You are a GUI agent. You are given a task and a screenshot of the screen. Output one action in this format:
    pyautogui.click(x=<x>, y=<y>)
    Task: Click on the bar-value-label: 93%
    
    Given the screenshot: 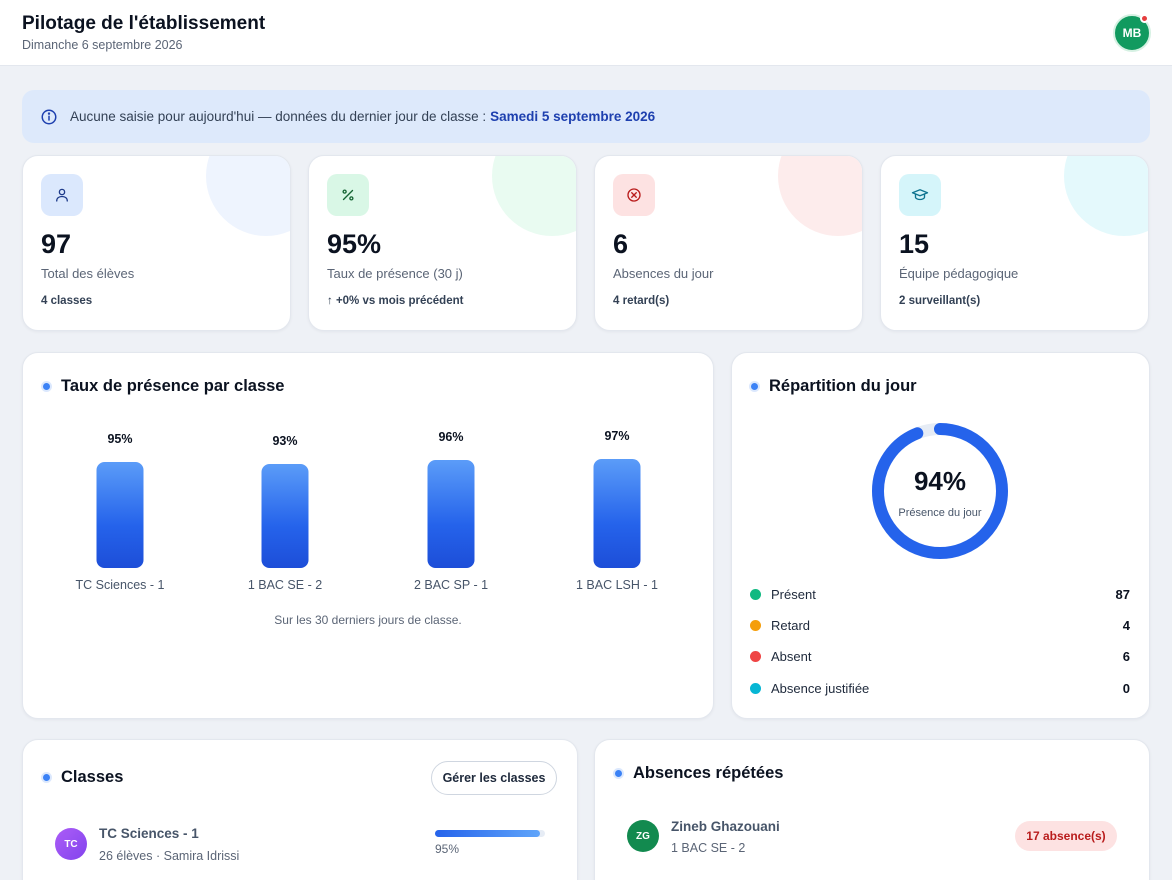 What is the action you would take?
    pyautogui.click(x=285, y=441)
    